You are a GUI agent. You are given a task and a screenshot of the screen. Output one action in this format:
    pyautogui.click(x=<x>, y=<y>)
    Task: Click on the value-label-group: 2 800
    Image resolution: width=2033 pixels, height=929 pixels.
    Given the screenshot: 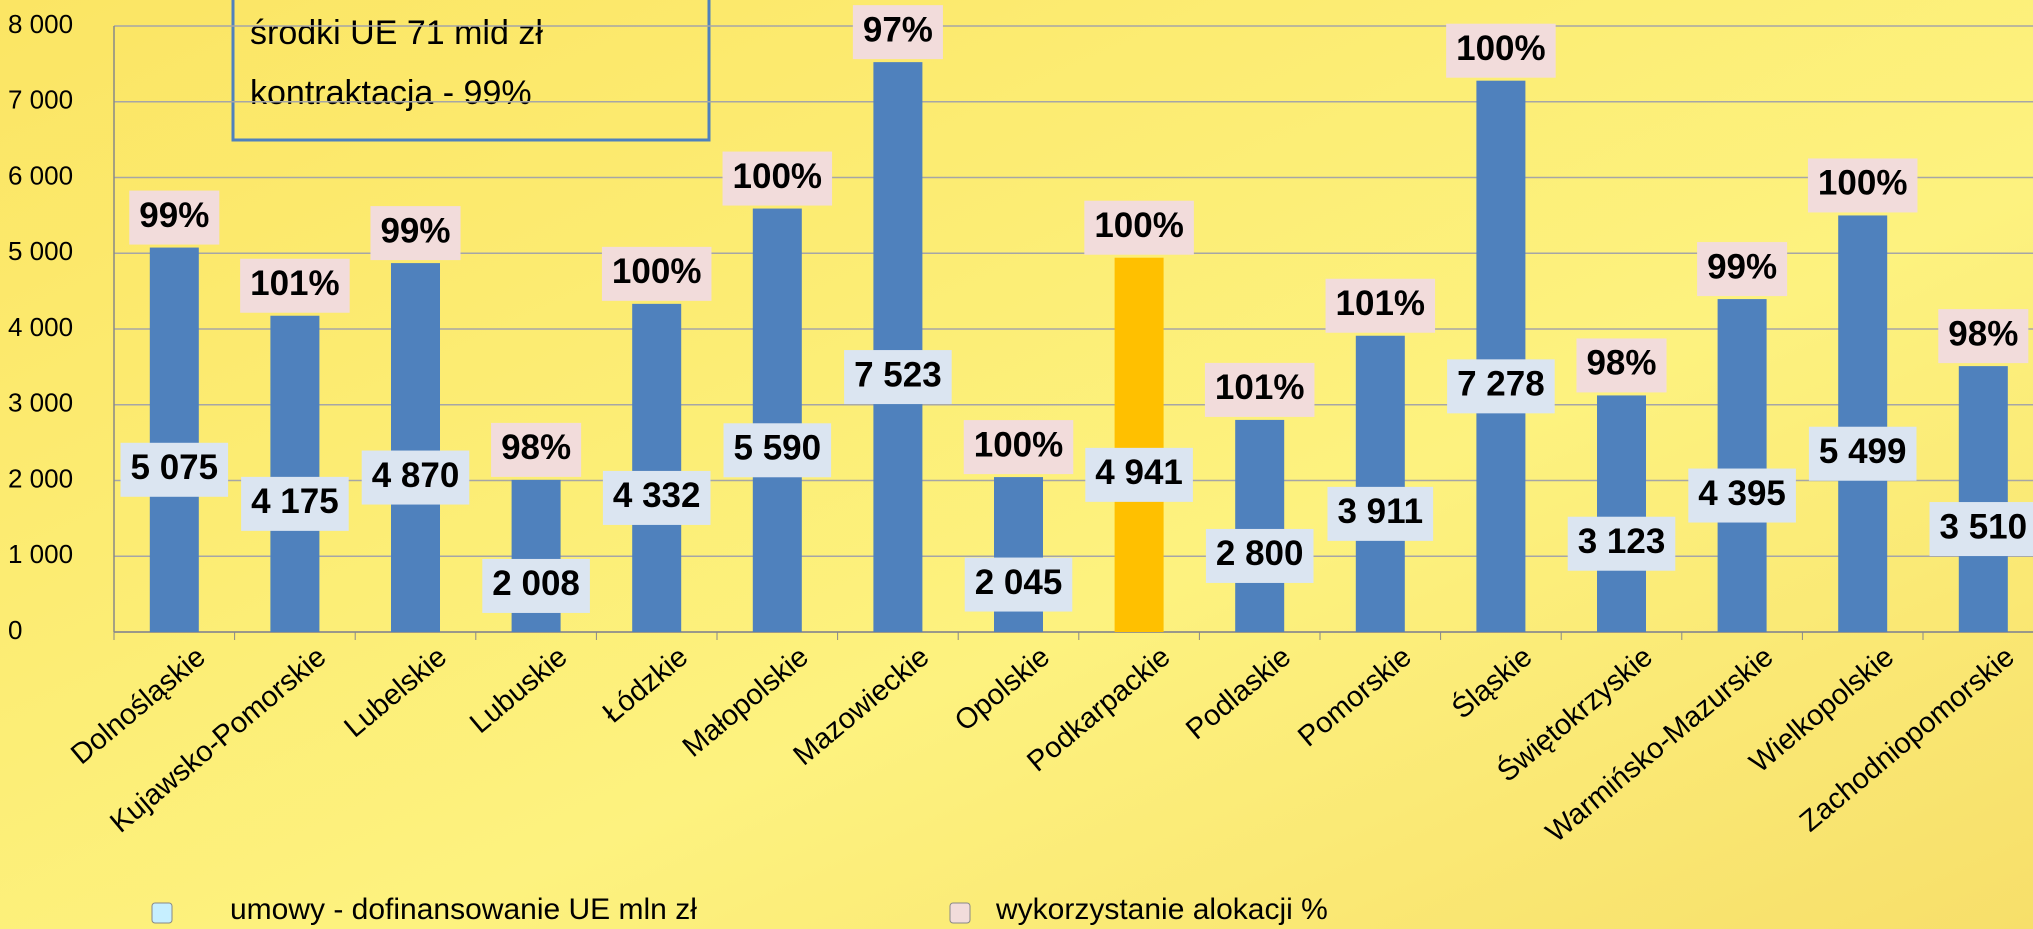 What is the action you would take?
    pyautogui.click(x=1259, y=555)
    